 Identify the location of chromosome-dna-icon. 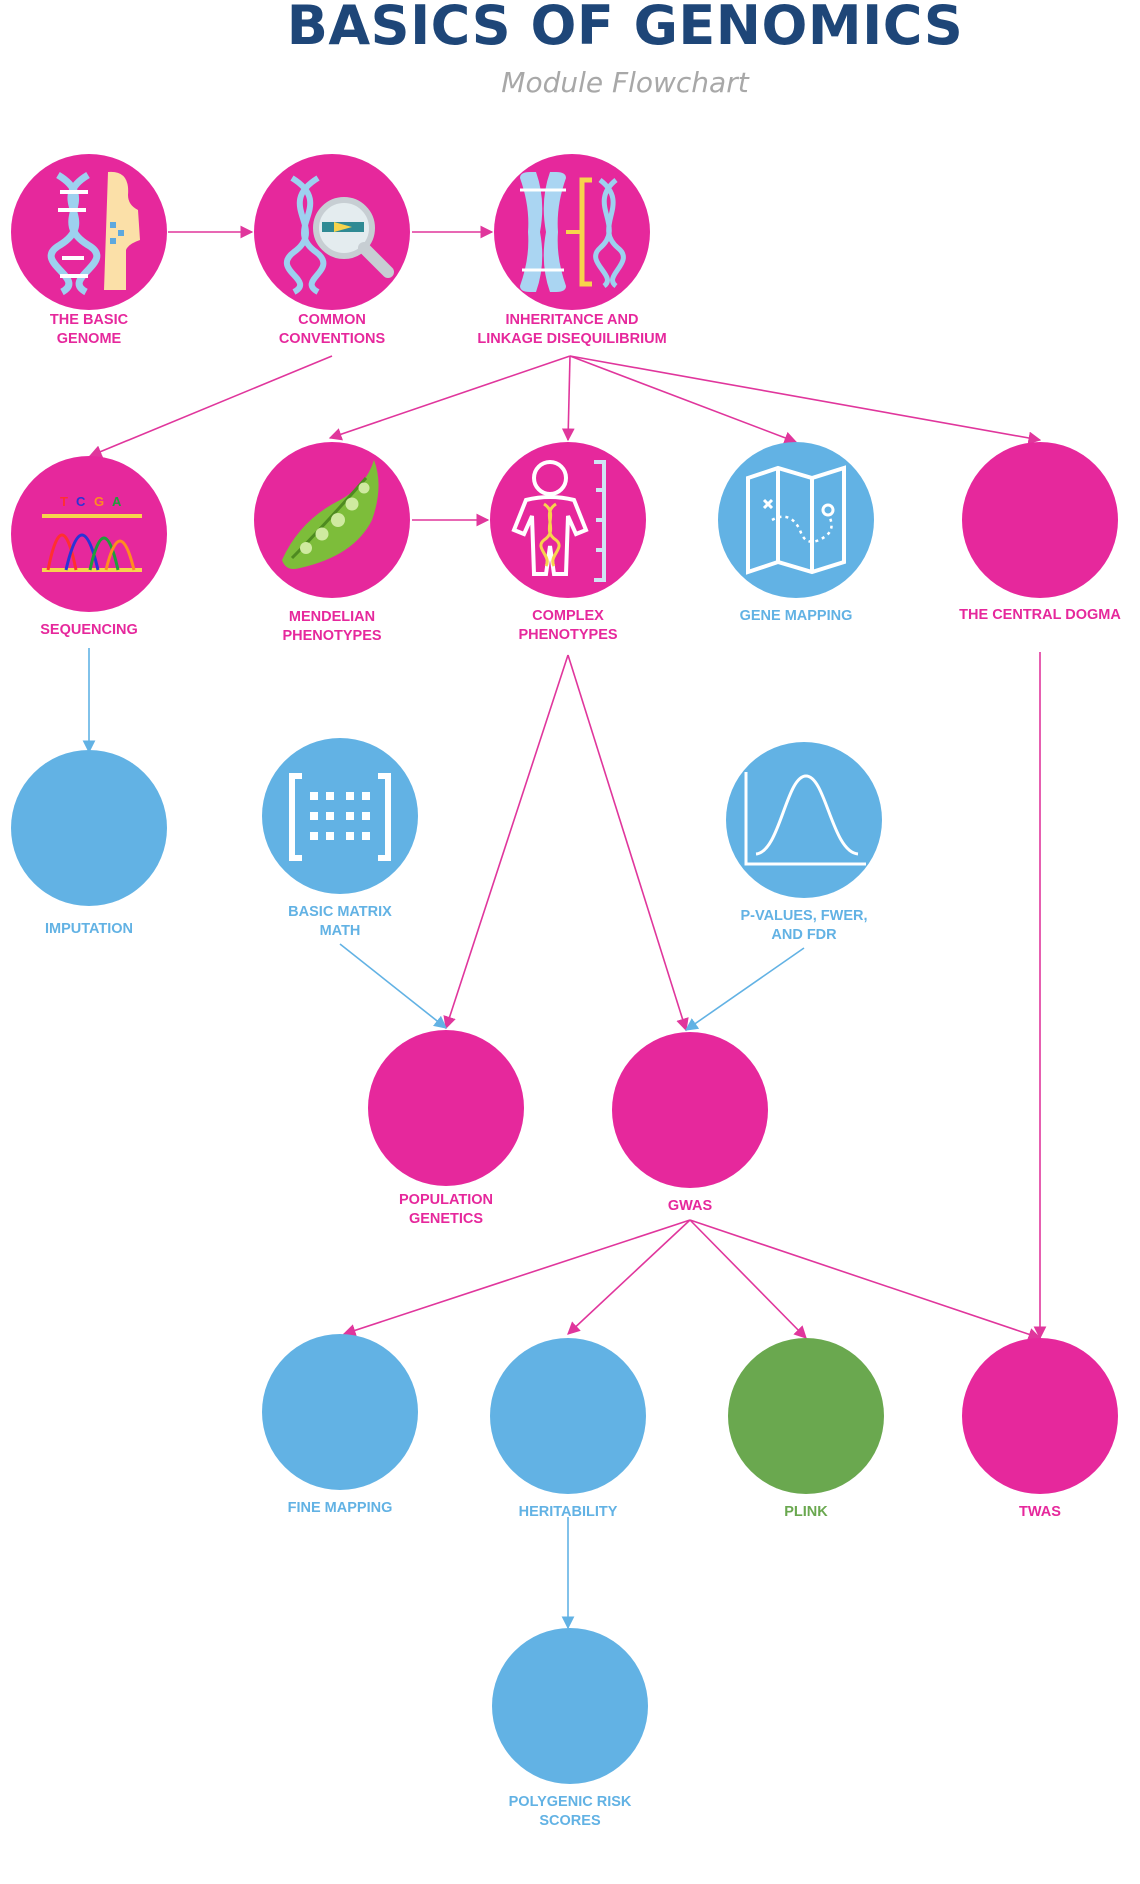
(573, 232).